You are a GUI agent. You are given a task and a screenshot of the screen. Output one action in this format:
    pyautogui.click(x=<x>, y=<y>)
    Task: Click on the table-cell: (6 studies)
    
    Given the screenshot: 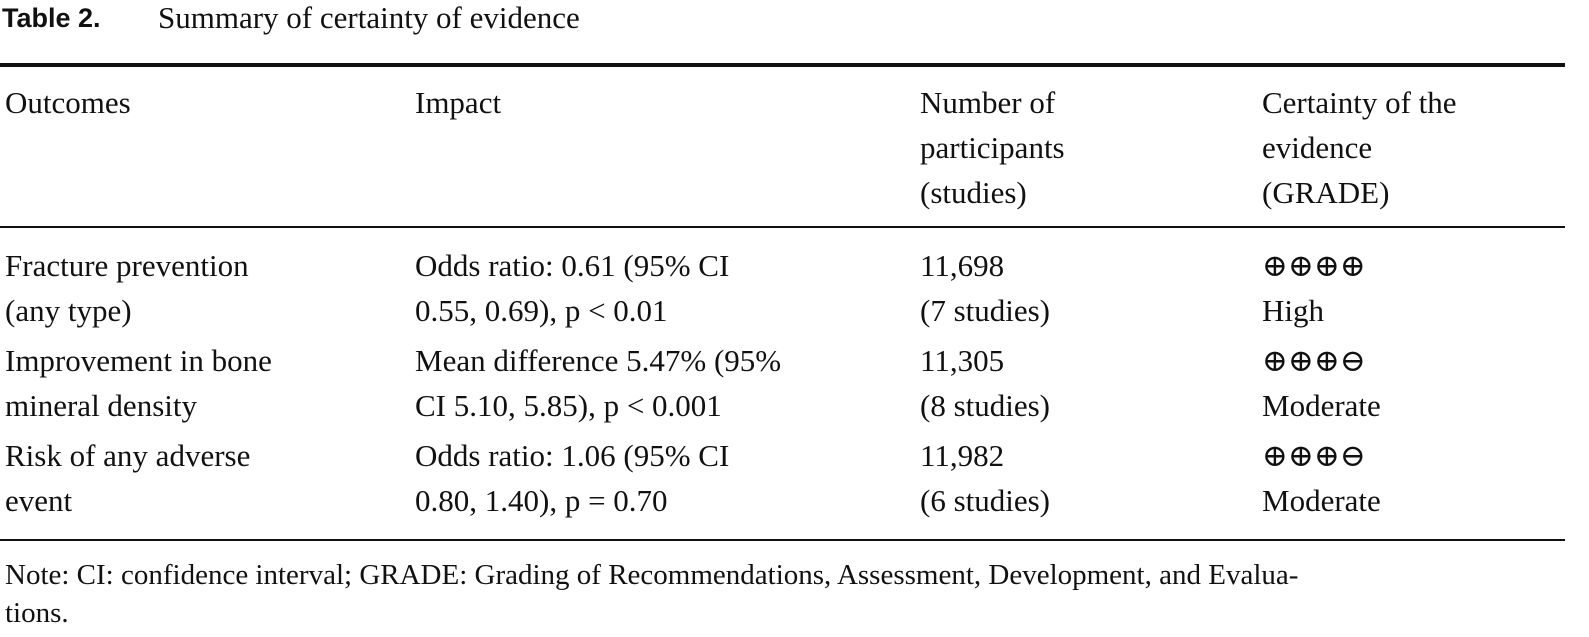 What is the action you would take?
    pyautogui.click(x=985, y=500)
    